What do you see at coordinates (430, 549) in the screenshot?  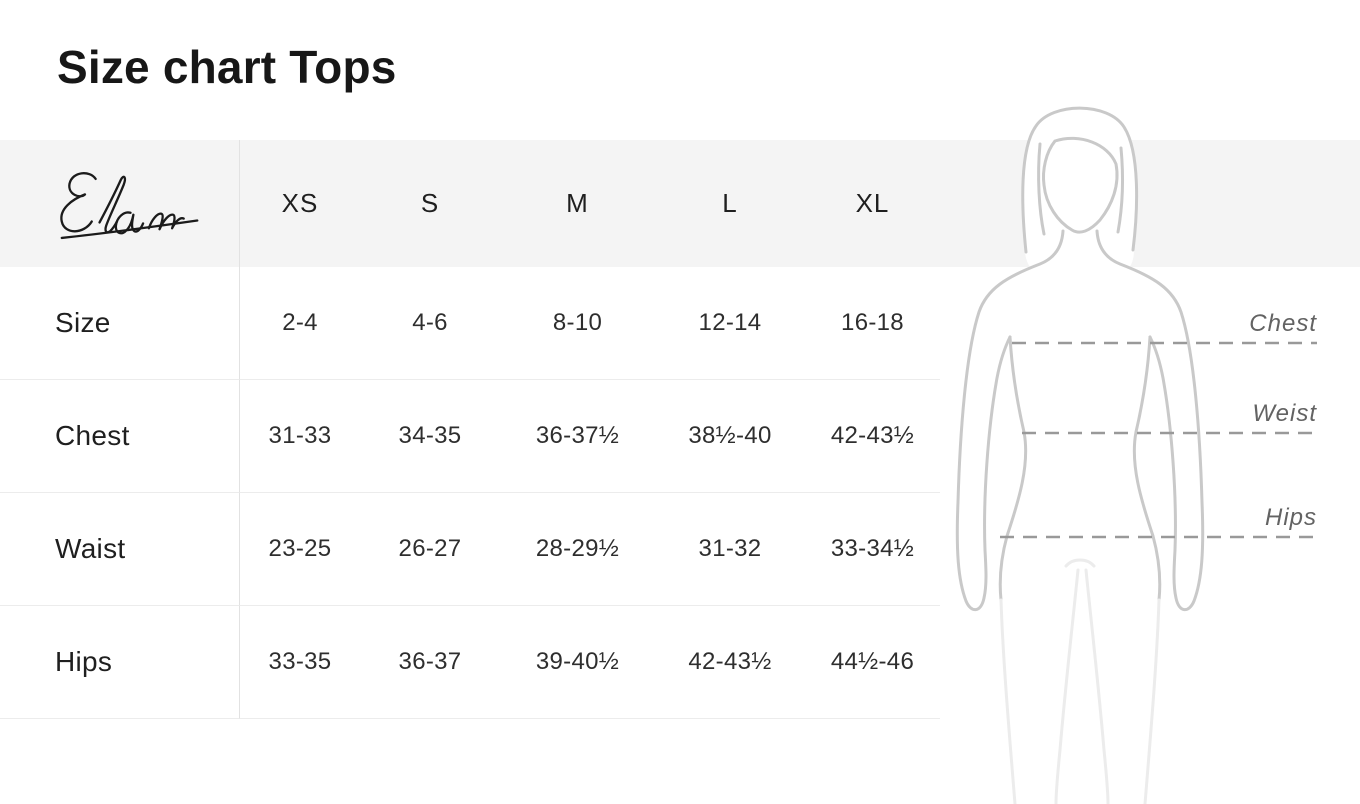 I see `cell-waist-s: 26-27` at bounding box center [430, 549].